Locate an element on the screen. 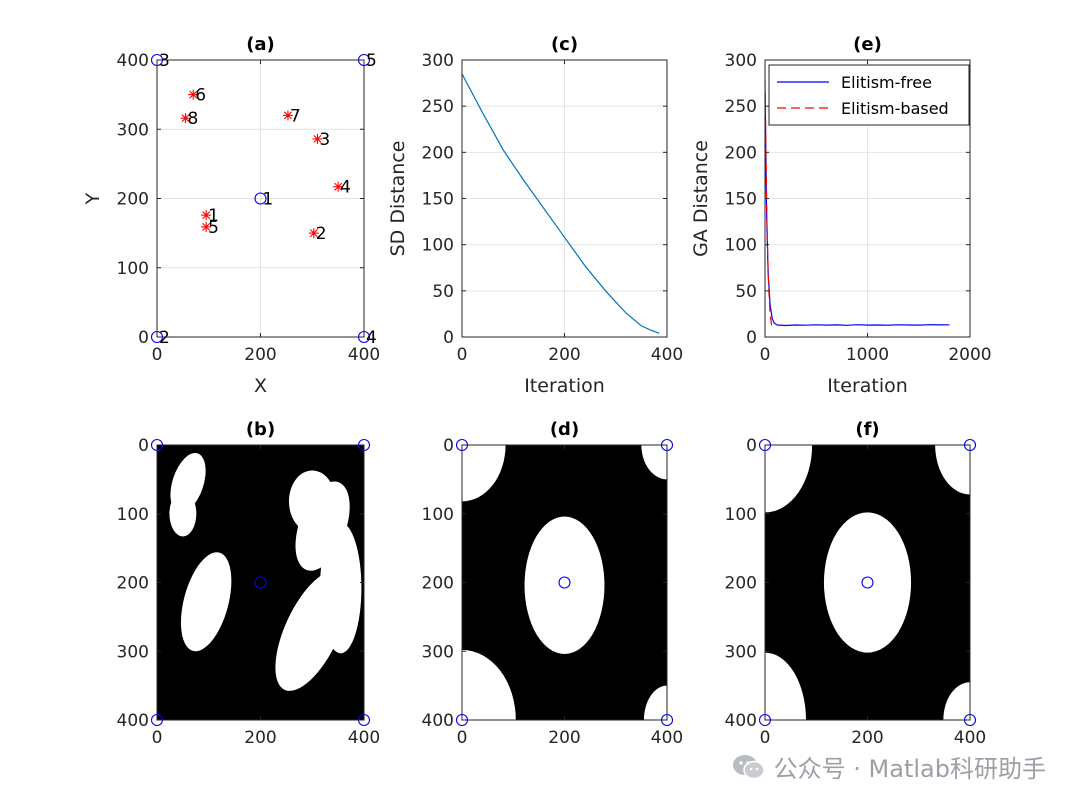 This screenshot has width=1080, height=810. point-label: 3 is located at coordinates (324, 140).